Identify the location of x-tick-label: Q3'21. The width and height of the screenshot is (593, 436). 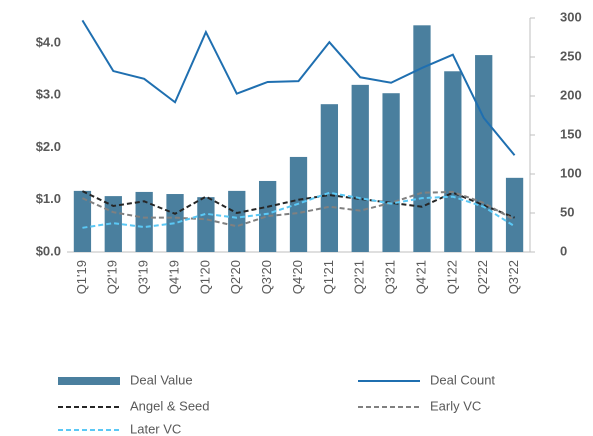
(390, 277).